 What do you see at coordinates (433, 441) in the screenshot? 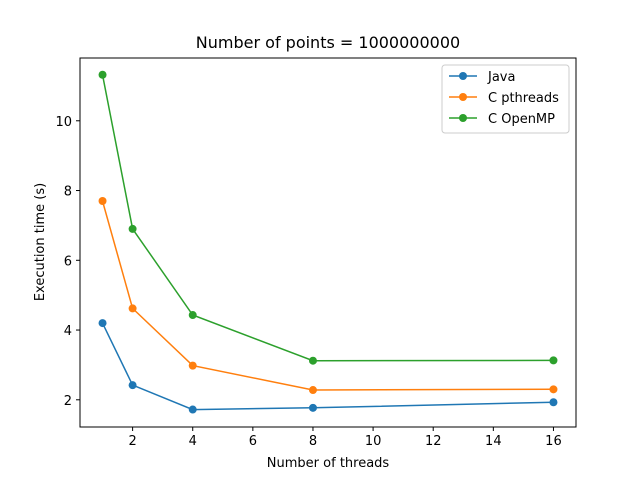
I see `x-tick-label: 12` at bounding box center [433, 441].